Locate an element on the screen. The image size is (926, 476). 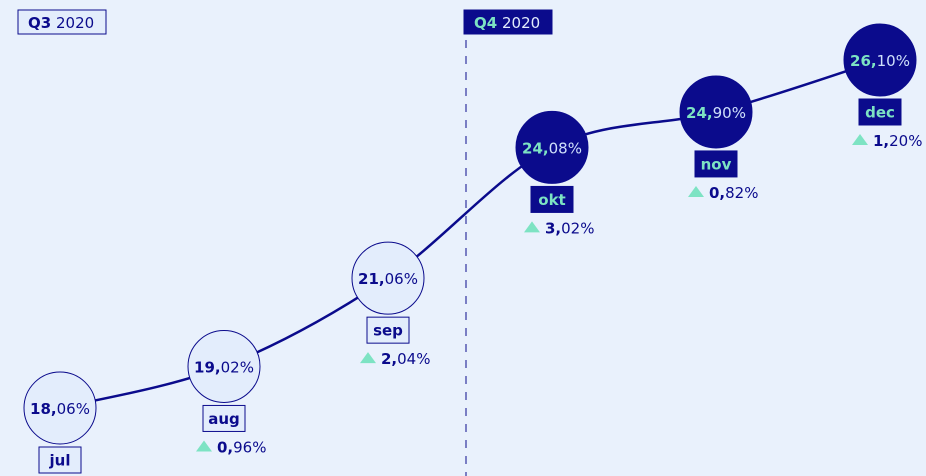
month-label: jul is located at coordinates (60, 461).